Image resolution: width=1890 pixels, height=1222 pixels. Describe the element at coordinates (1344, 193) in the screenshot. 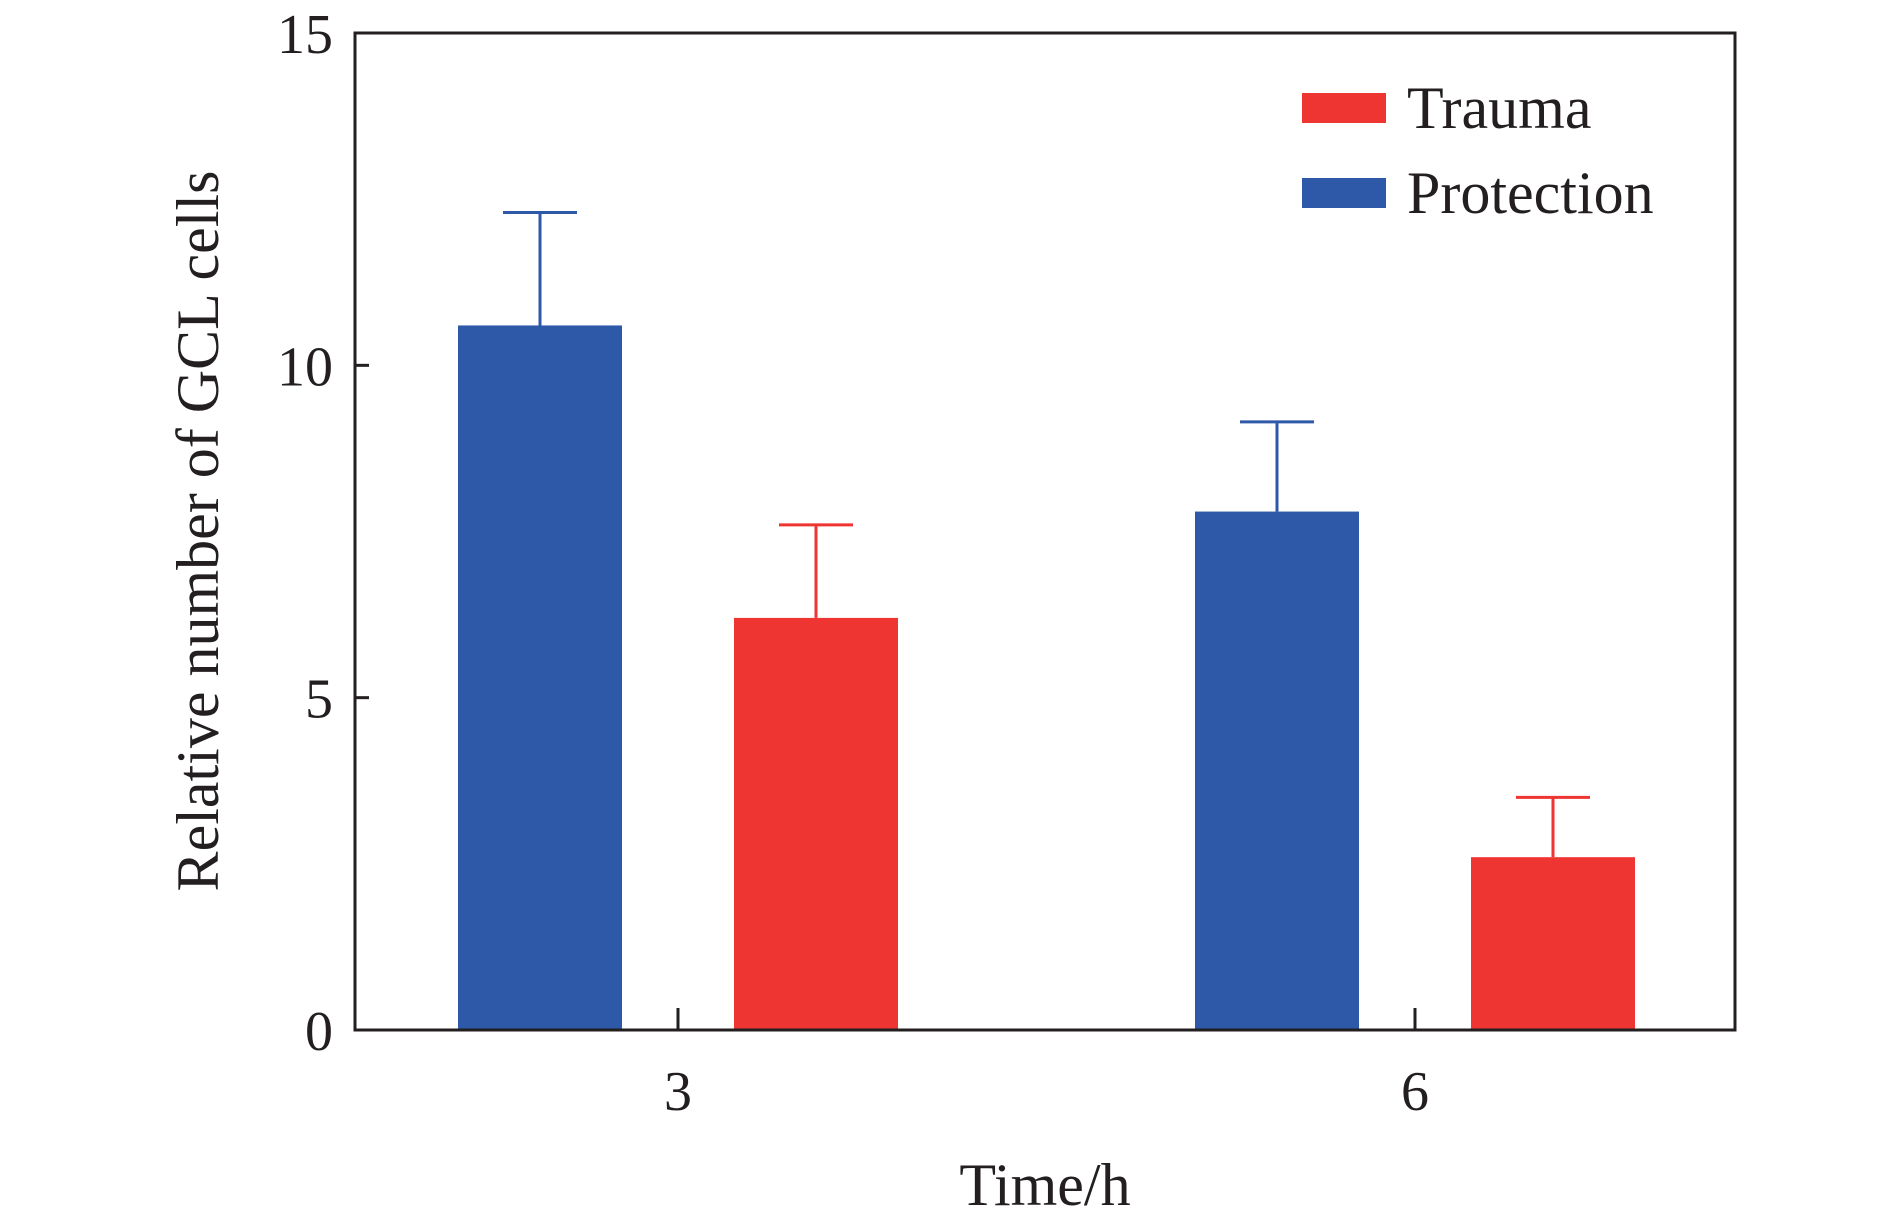

I see `legend-swatch-protection` at that location.